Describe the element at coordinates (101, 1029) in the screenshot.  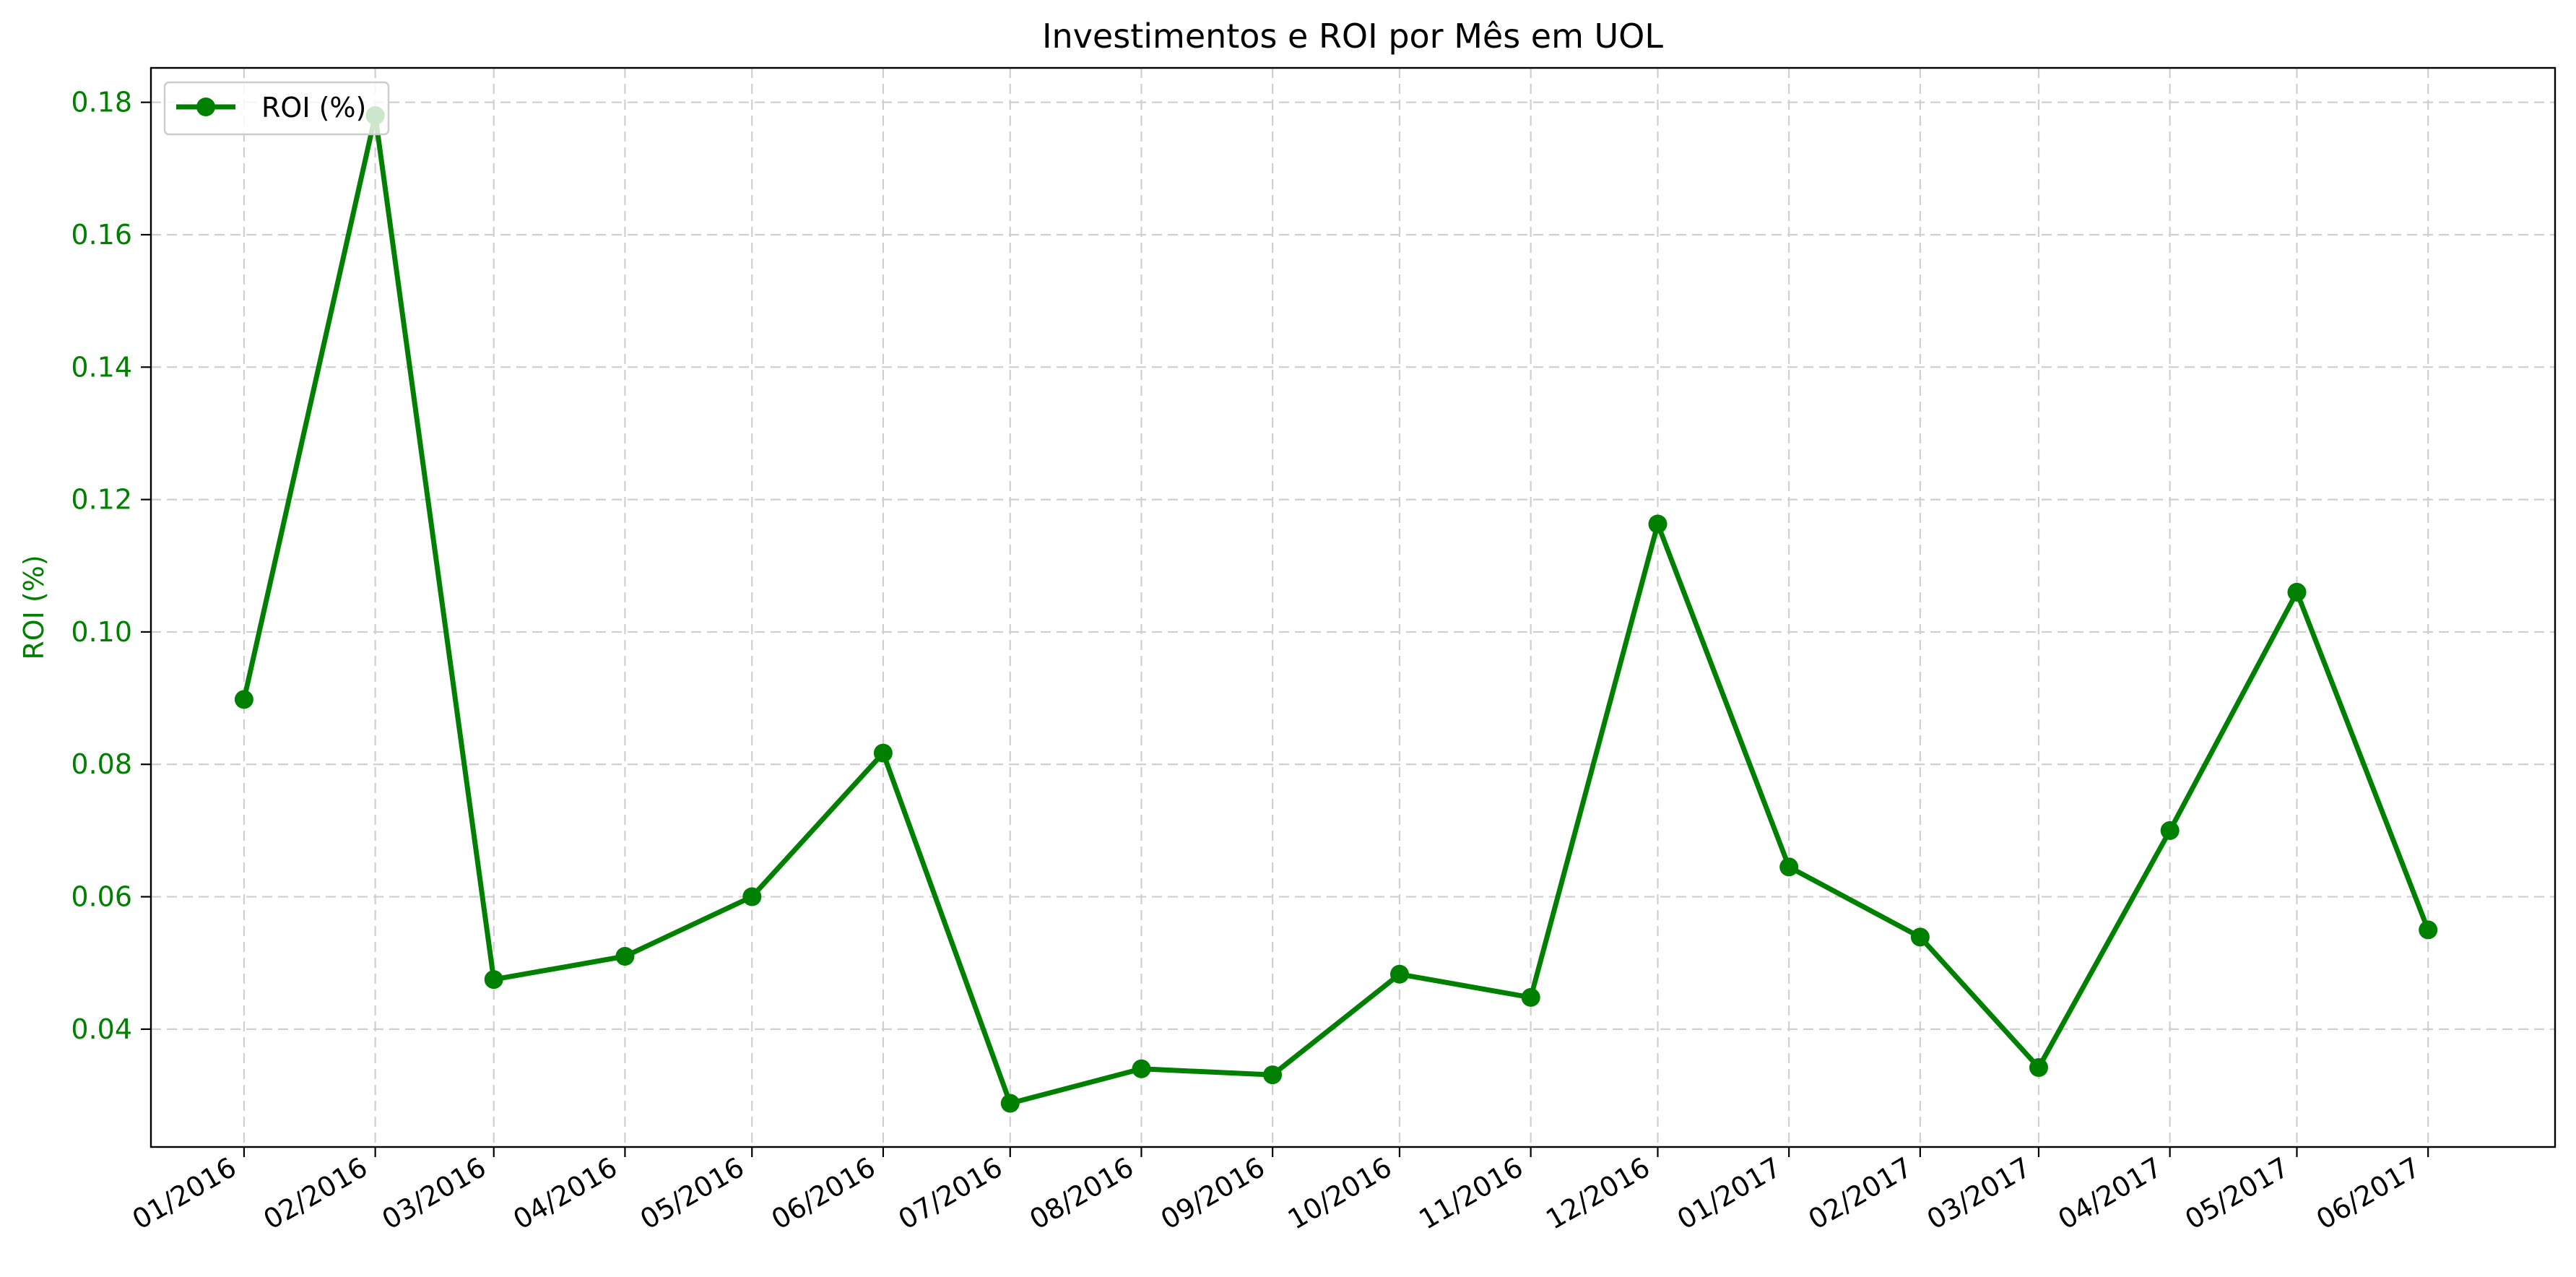
I see `y-tick-label: 0.04` at that location.